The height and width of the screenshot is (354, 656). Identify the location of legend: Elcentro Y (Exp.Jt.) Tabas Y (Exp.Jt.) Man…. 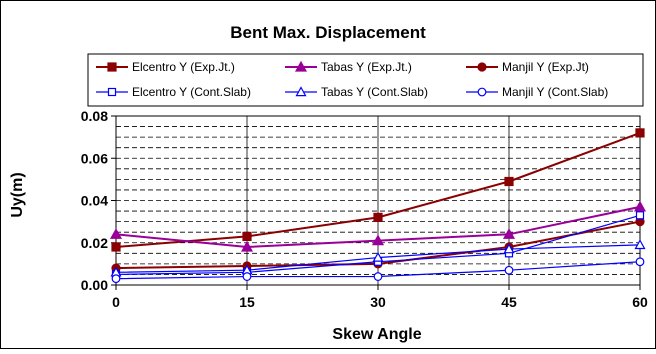
(365, 80).